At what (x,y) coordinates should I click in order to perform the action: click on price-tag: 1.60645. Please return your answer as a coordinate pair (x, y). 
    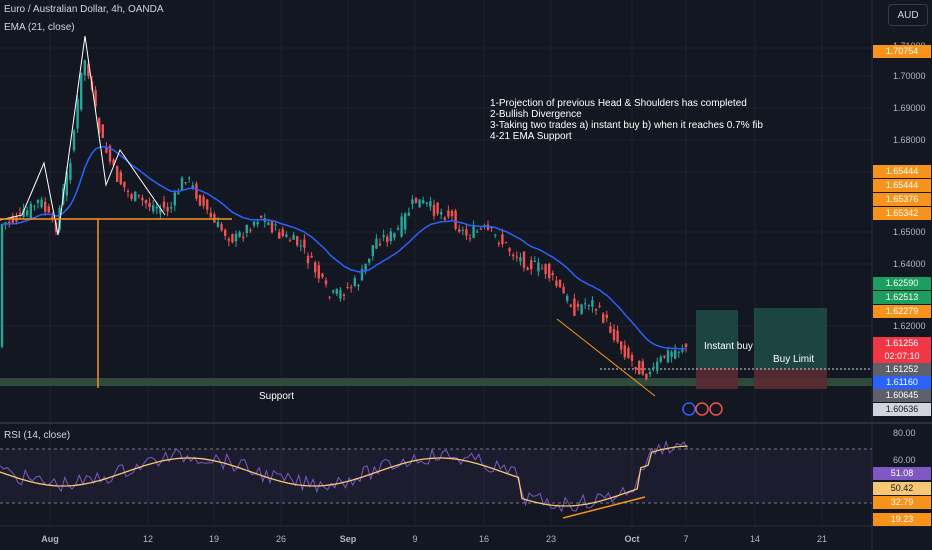
    Looking at the image, I should click on (902, 395).